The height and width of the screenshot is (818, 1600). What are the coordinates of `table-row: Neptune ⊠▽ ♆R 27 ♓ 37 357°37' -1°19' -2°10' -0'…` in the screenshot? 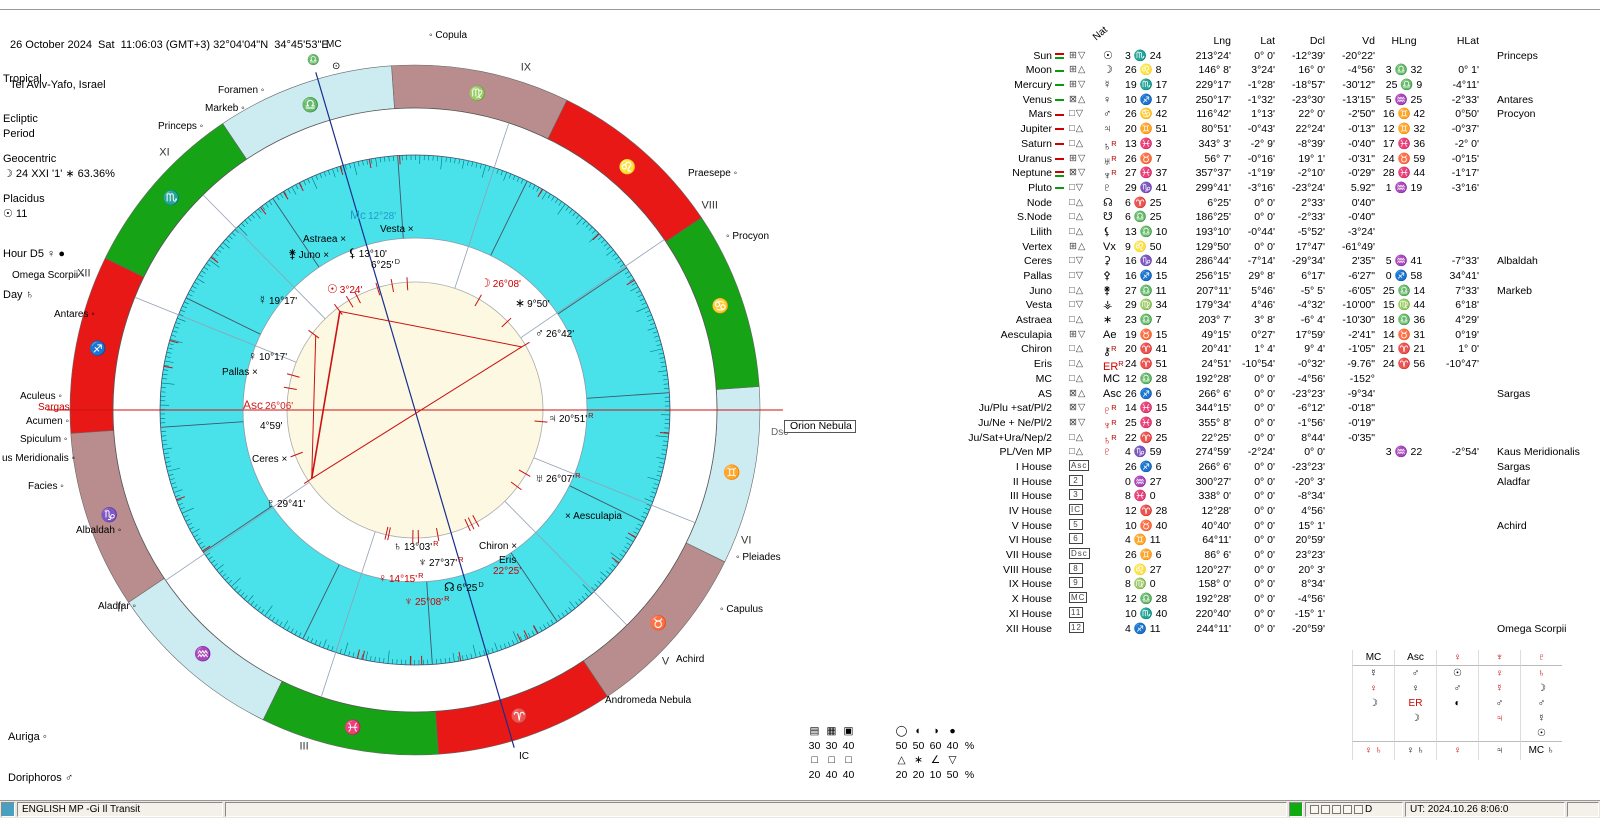 It's located at (1274, 174).